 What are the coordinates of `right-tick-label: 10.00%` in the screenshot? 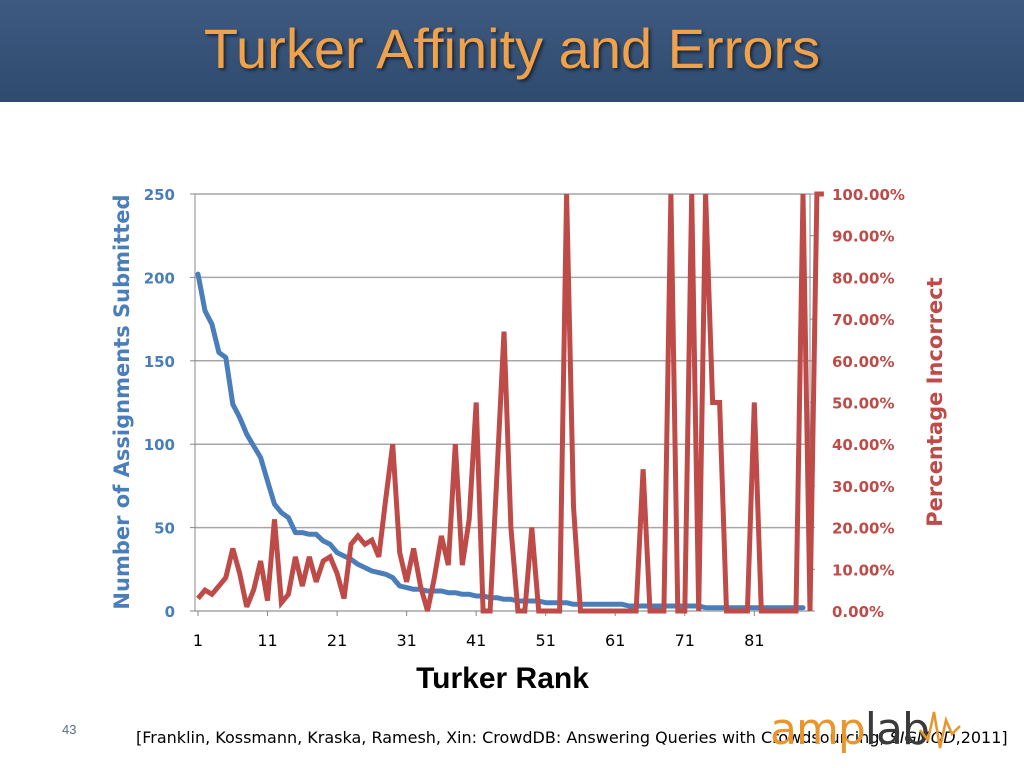 It's located at (863, 570).